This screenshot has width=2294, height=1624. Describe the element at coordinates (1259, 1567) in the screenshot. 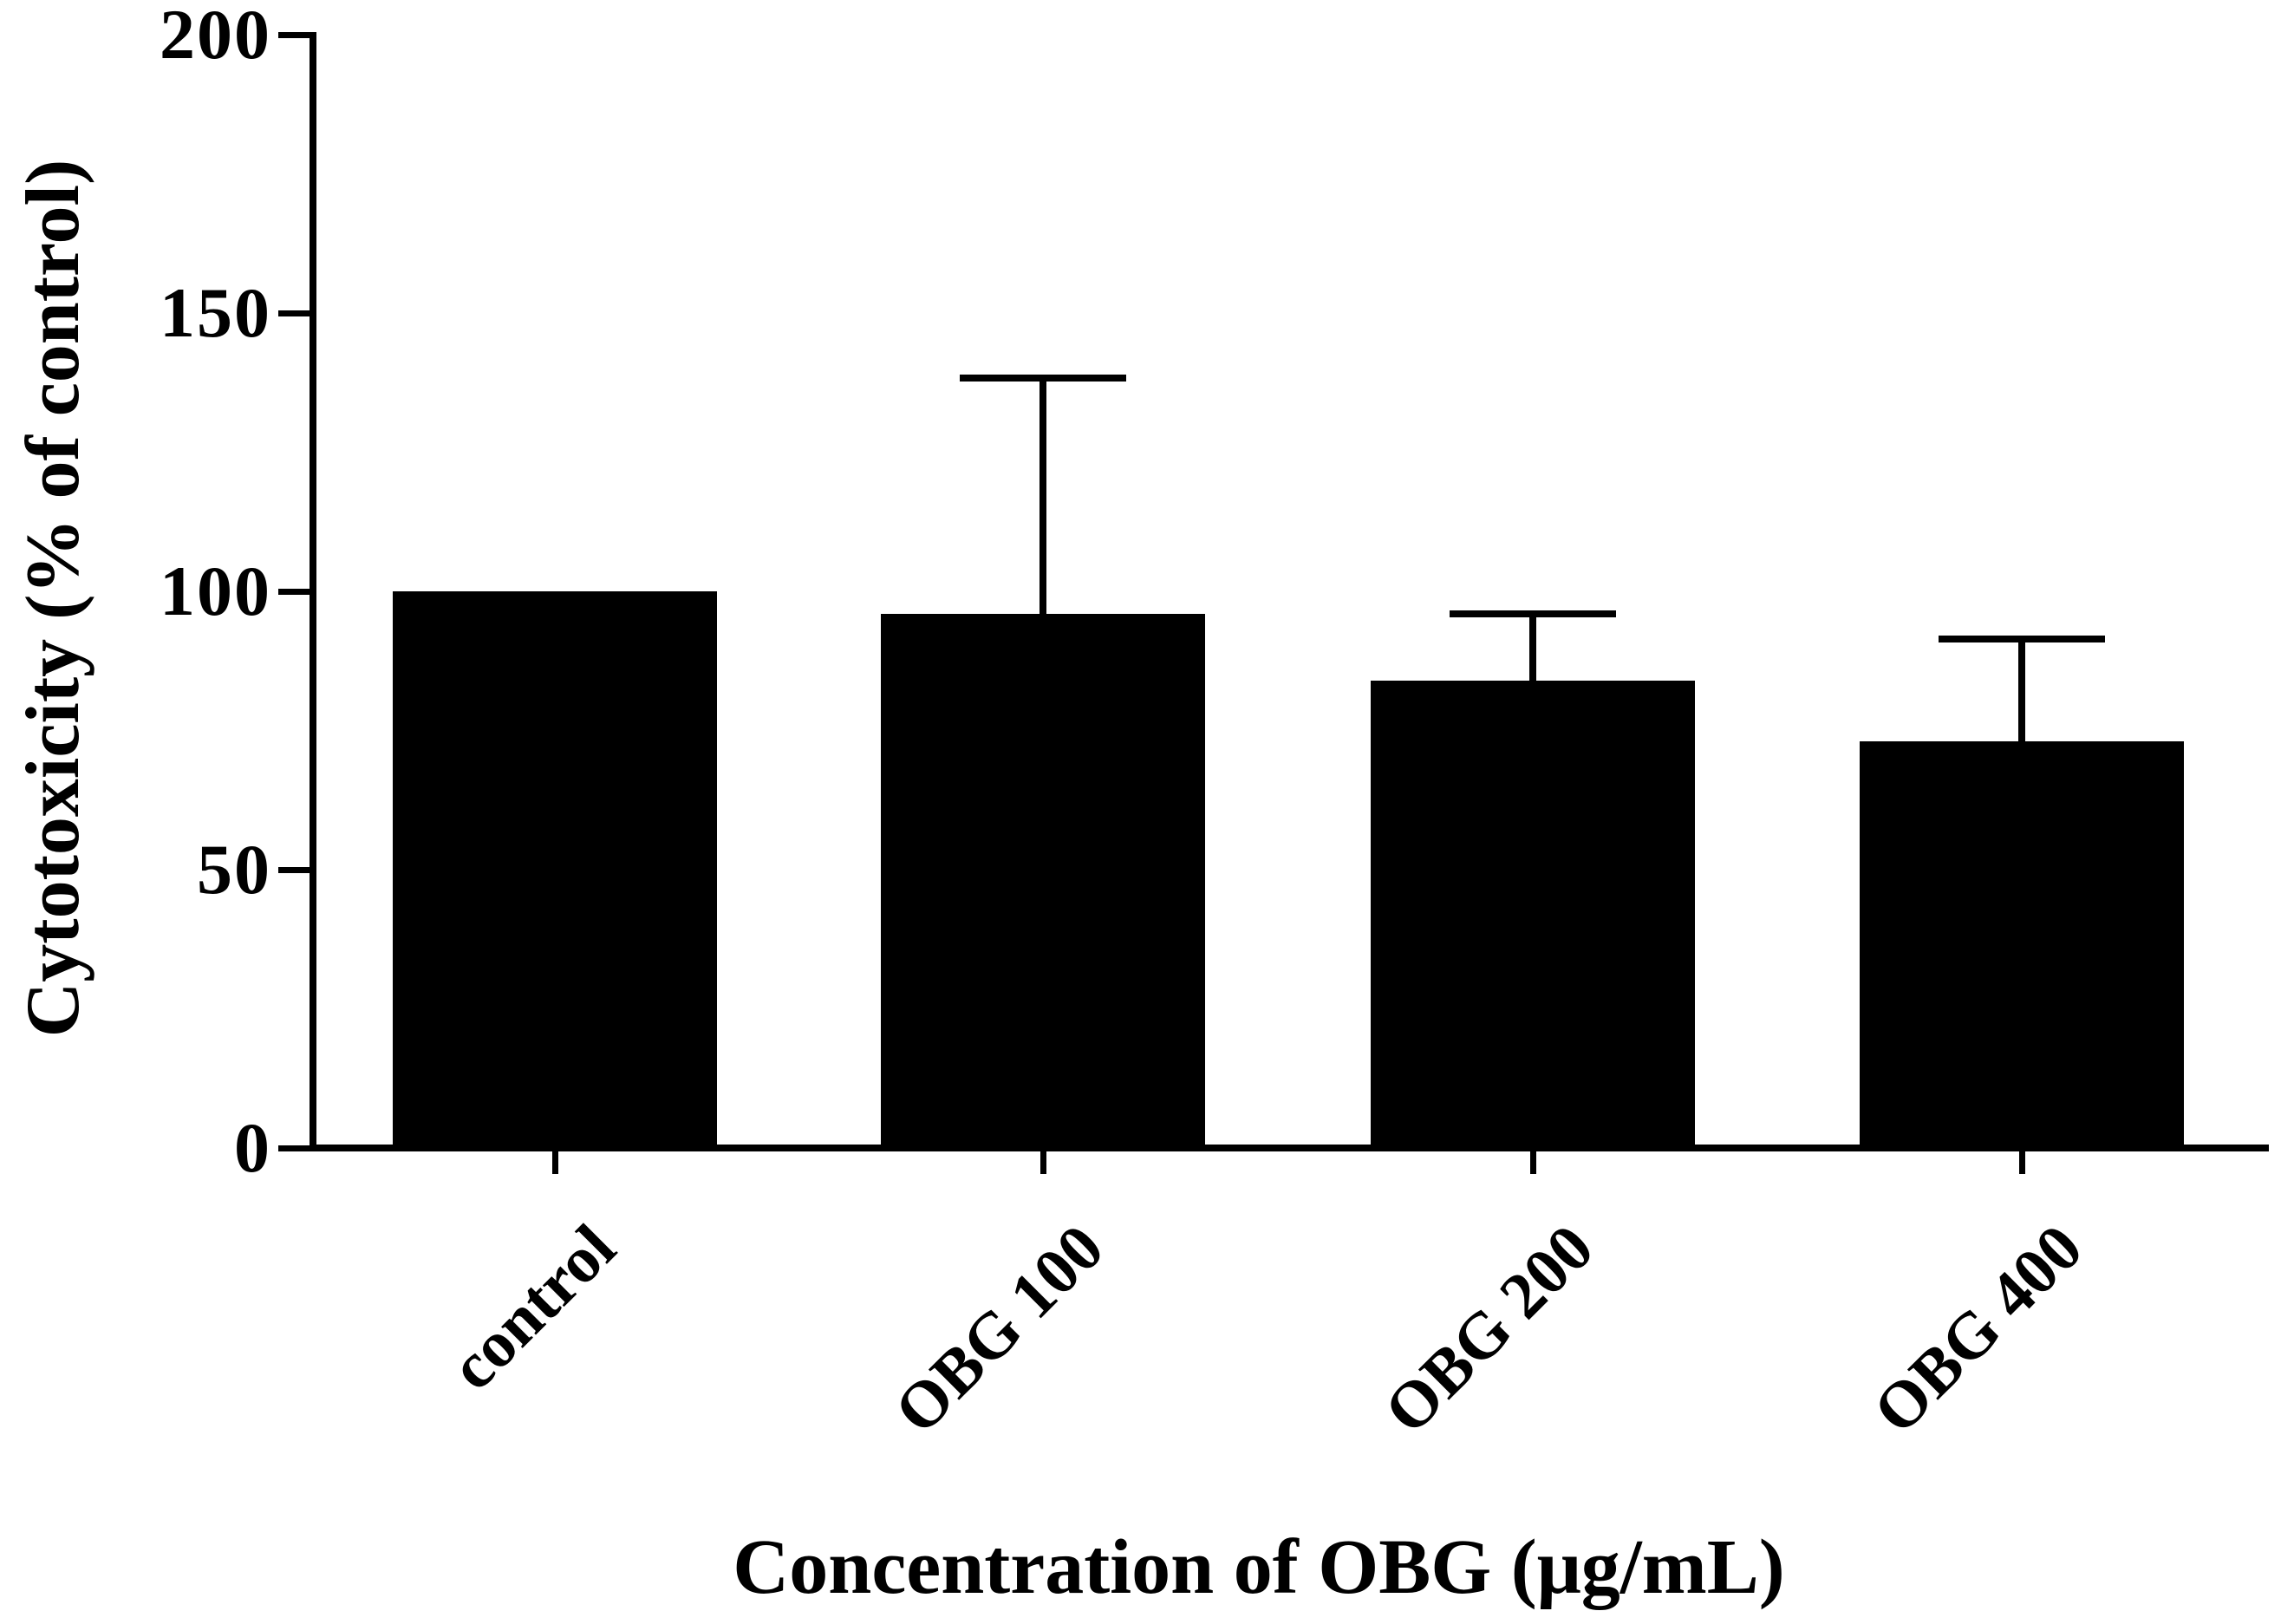

I see `x-axis-title: Concentration of OBG (μg/mL)` at that location.